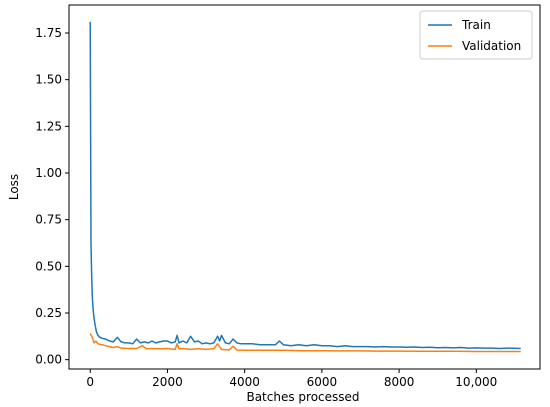 Image resolution: width=550 pixels, height=407 pixels. I want to click on legend-box, so click(476, 35).